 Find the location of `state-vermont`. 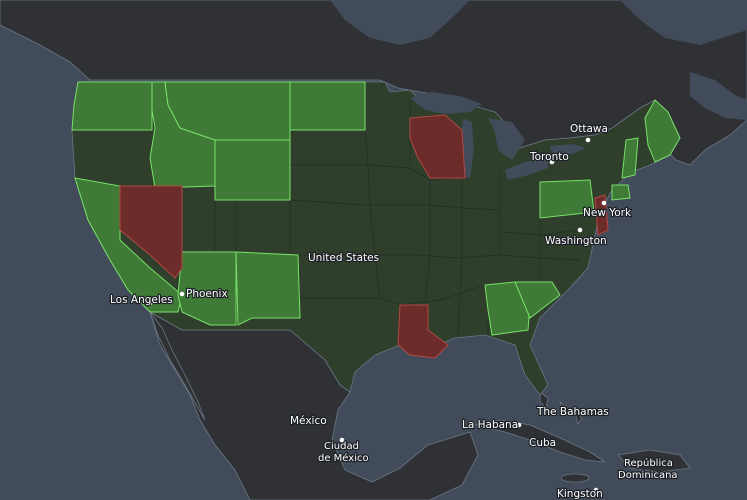

state-vermont is located at coordinates (630, 158).